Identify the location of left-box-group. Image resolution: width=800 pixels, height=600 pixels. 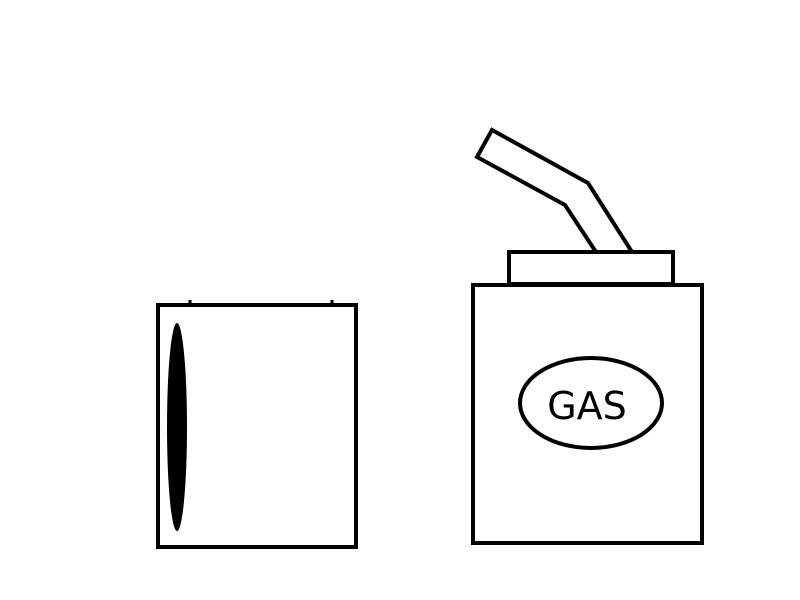
(257, 424).